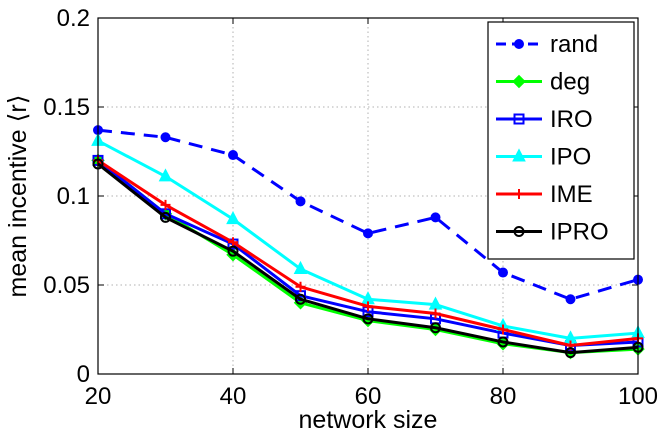 The width and height of the screenshot is (664, 440). What do you see at coordinates (73, 18) in the screenshot?
I see `y-tick-label: 0.2` at bounding box center [73, 18].